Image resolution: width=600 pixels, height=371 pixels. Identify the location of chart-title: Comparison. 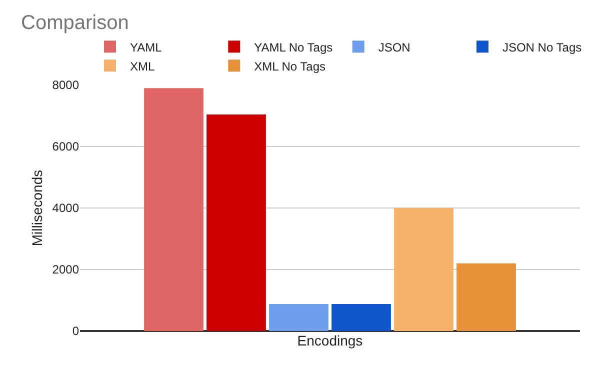
(75, 23).